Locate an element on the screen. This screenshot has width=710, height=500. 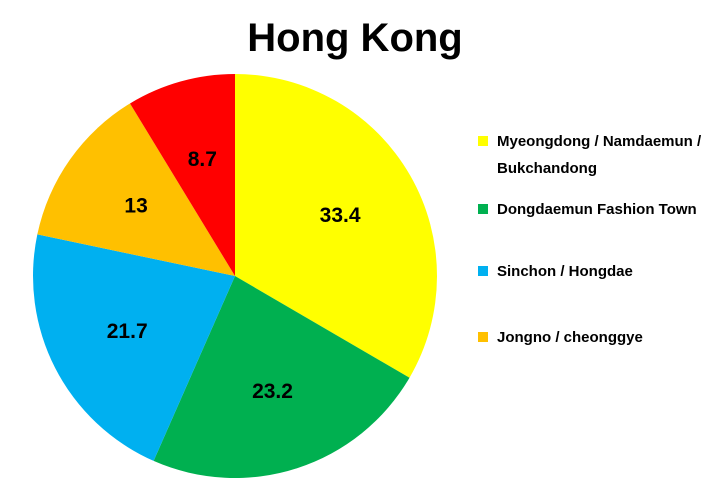
chart-title: Hong Kong is located at coordinates (355, 38).